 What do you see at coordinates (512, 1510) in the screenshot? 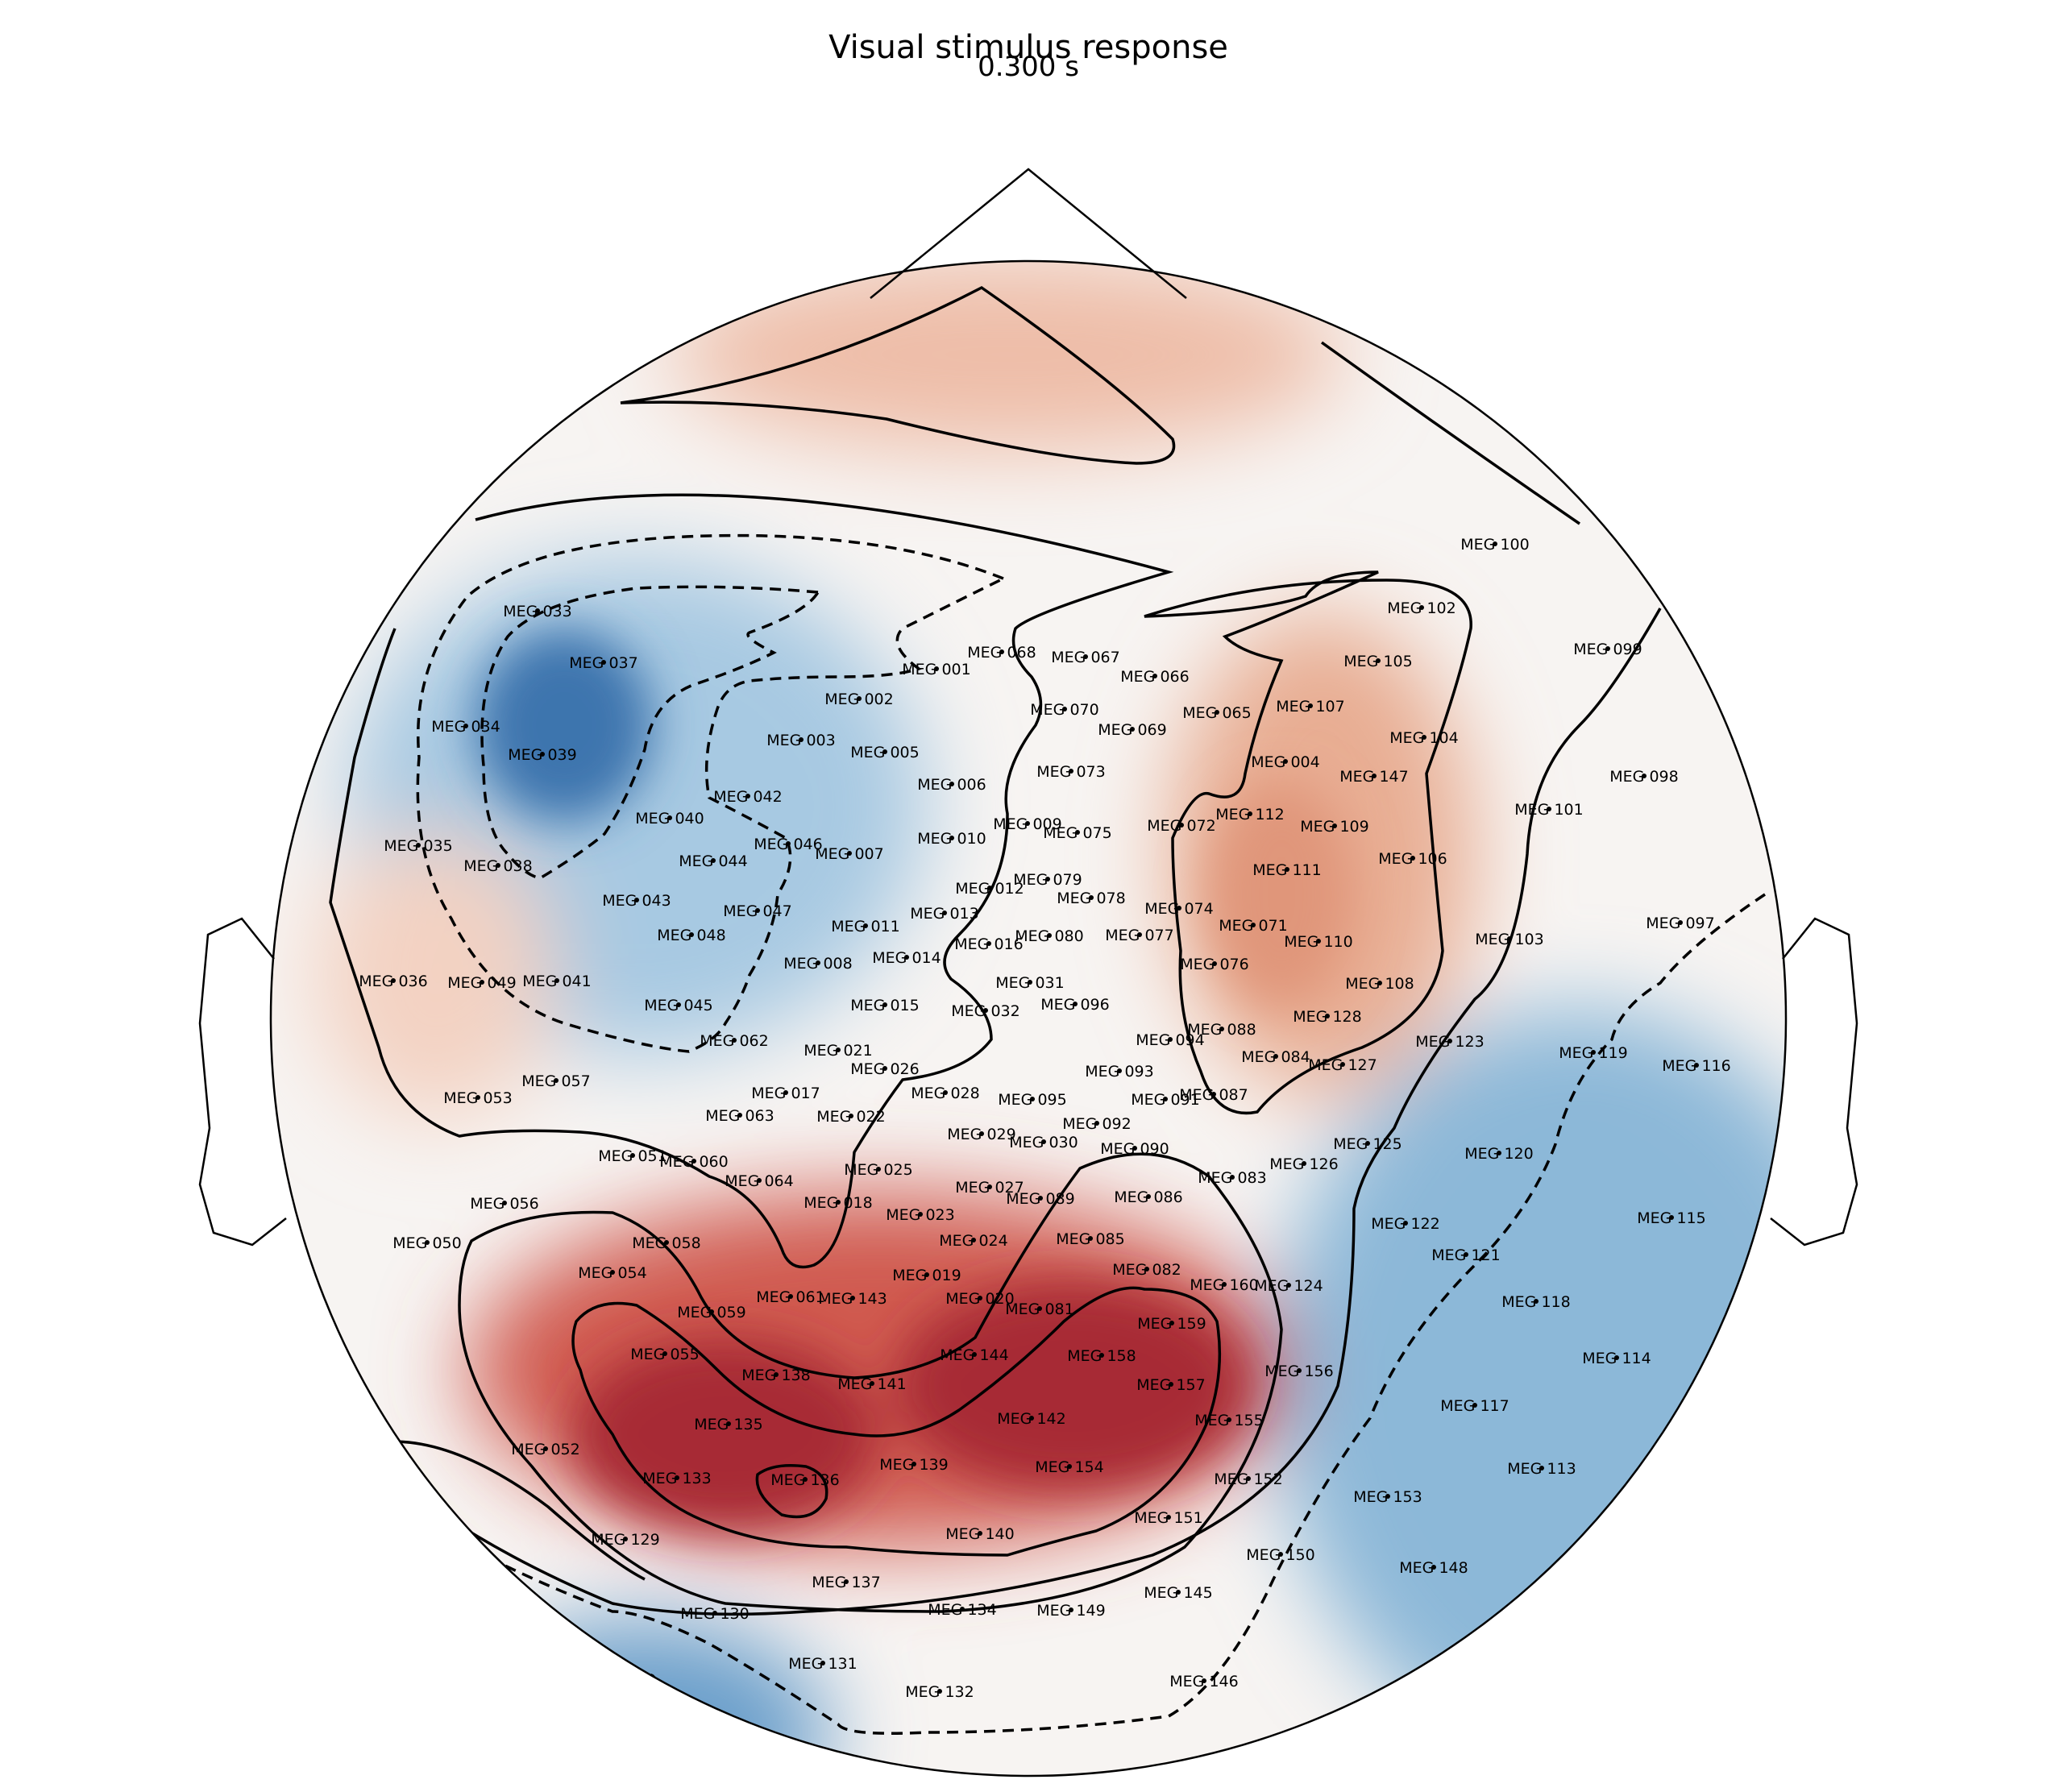
I see `contour-lower-left` at bounding box center [512, 1510].